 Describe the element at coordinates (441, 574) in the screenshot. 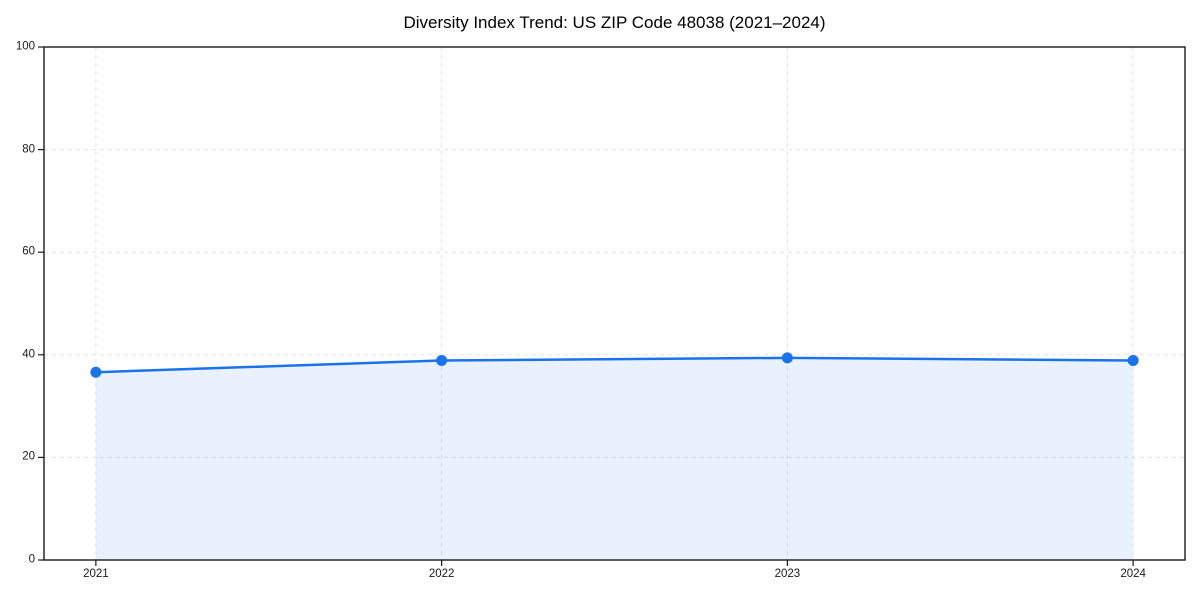

I see `x-tick-label: 2022` at that location.